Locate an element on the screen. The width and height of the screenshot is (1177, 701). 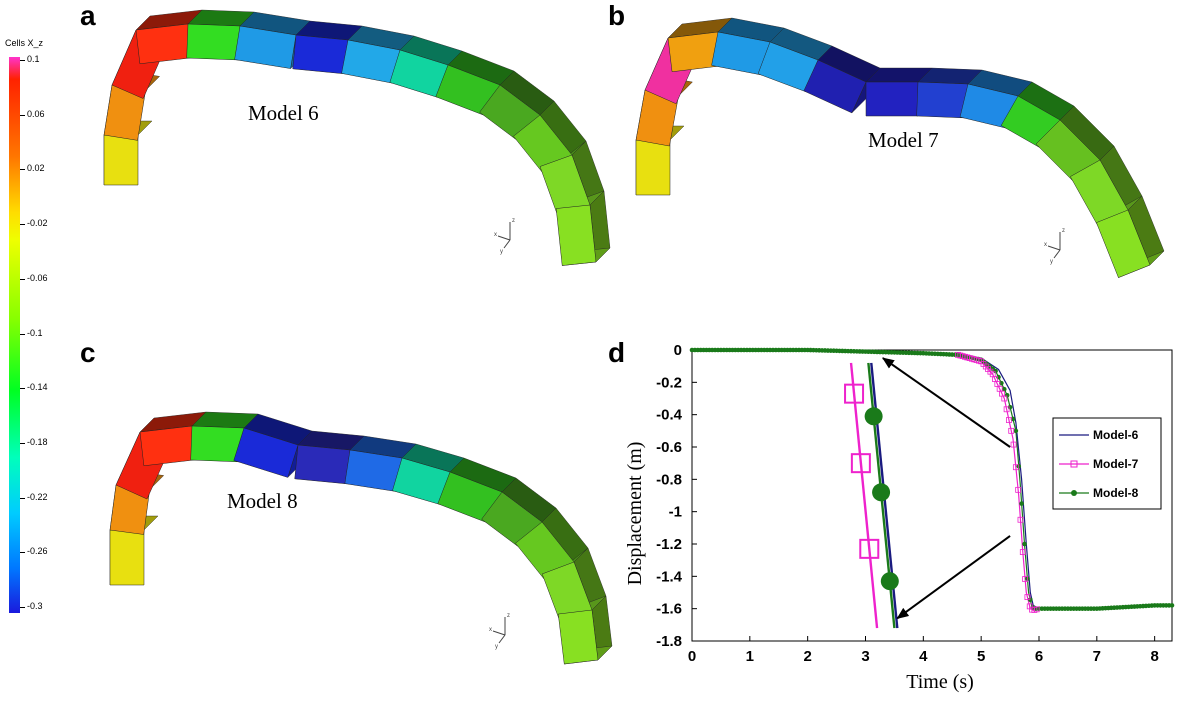
y-tick-label: -1 is located at coordinates (675, 512).